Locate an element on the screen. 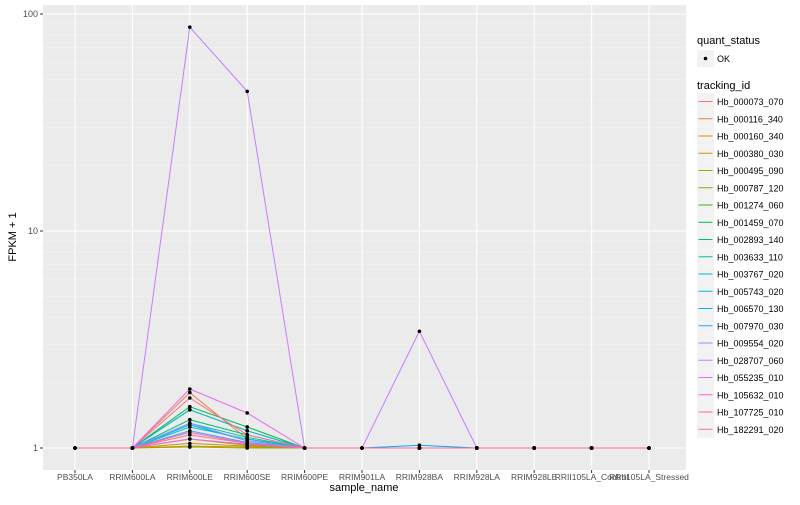 The height and width of the screenshot is (505, 800). x-tick-label: RRIM600SE is located at coordinates (248, 477).